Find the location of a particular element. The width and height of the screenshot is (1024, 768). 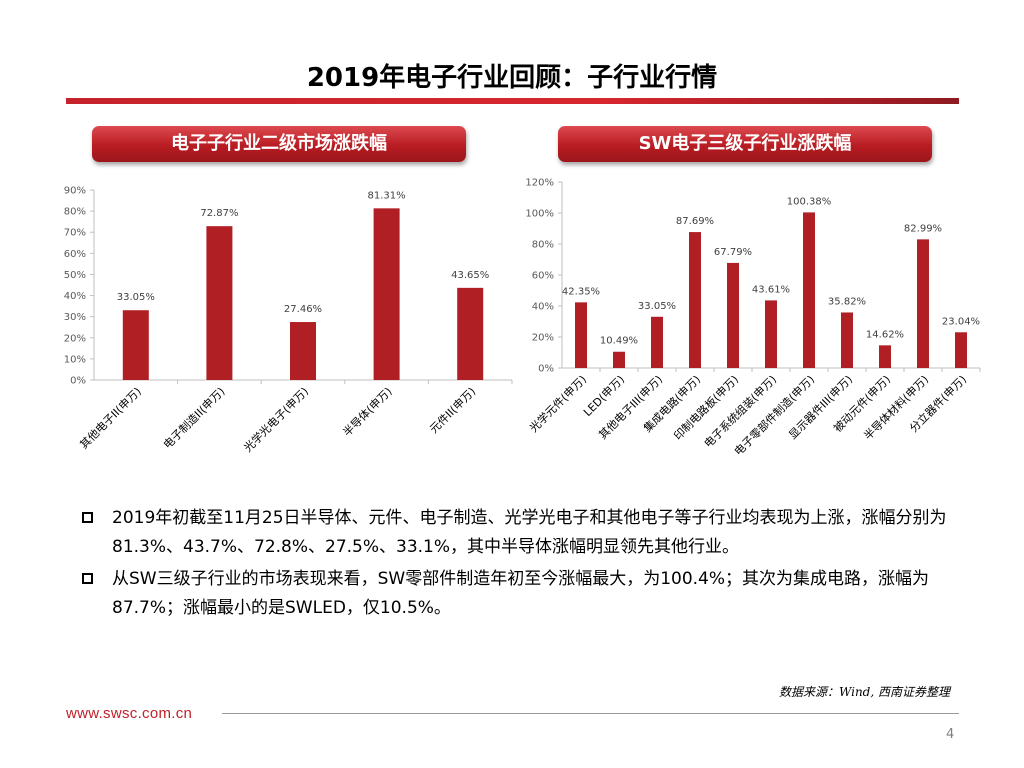

category-label: 电子系统组装(申万) is located at coordinates (740, 411).